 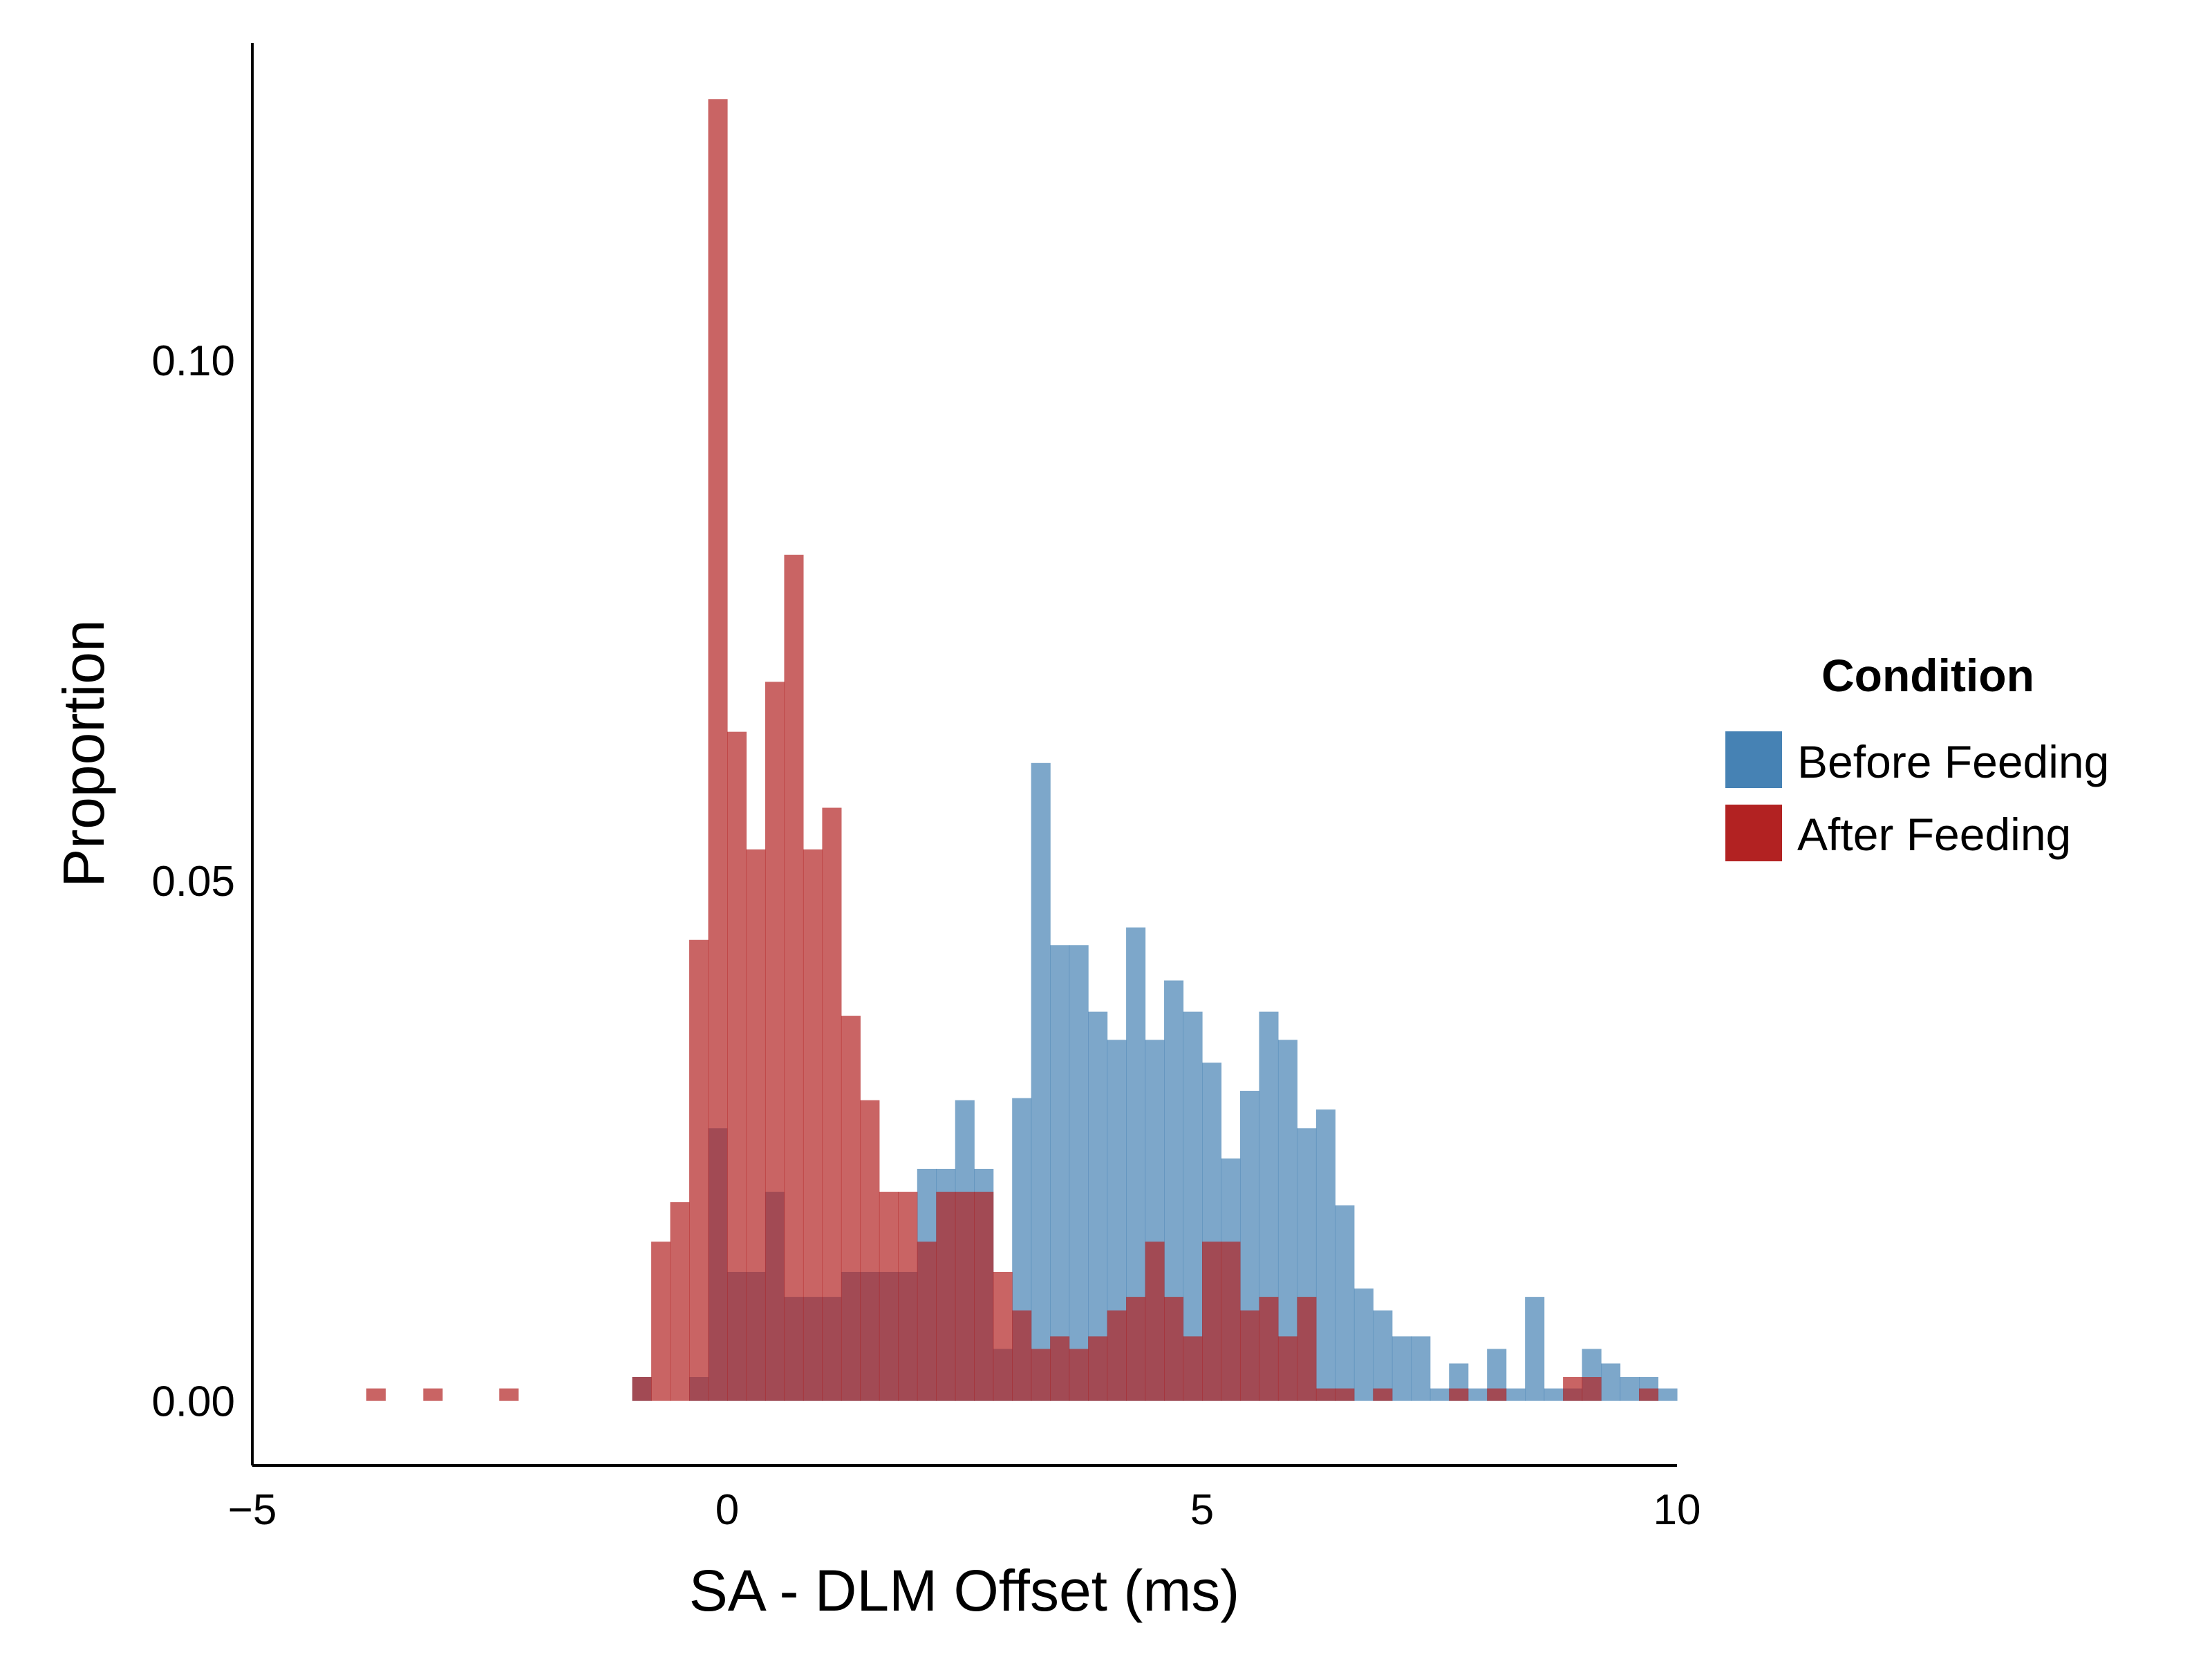 What do you see at coordinates (964, 1510) in the screenshot?
I see `x-axis-ticks: −5 0 5 10` at bounding box center [964, 1510].